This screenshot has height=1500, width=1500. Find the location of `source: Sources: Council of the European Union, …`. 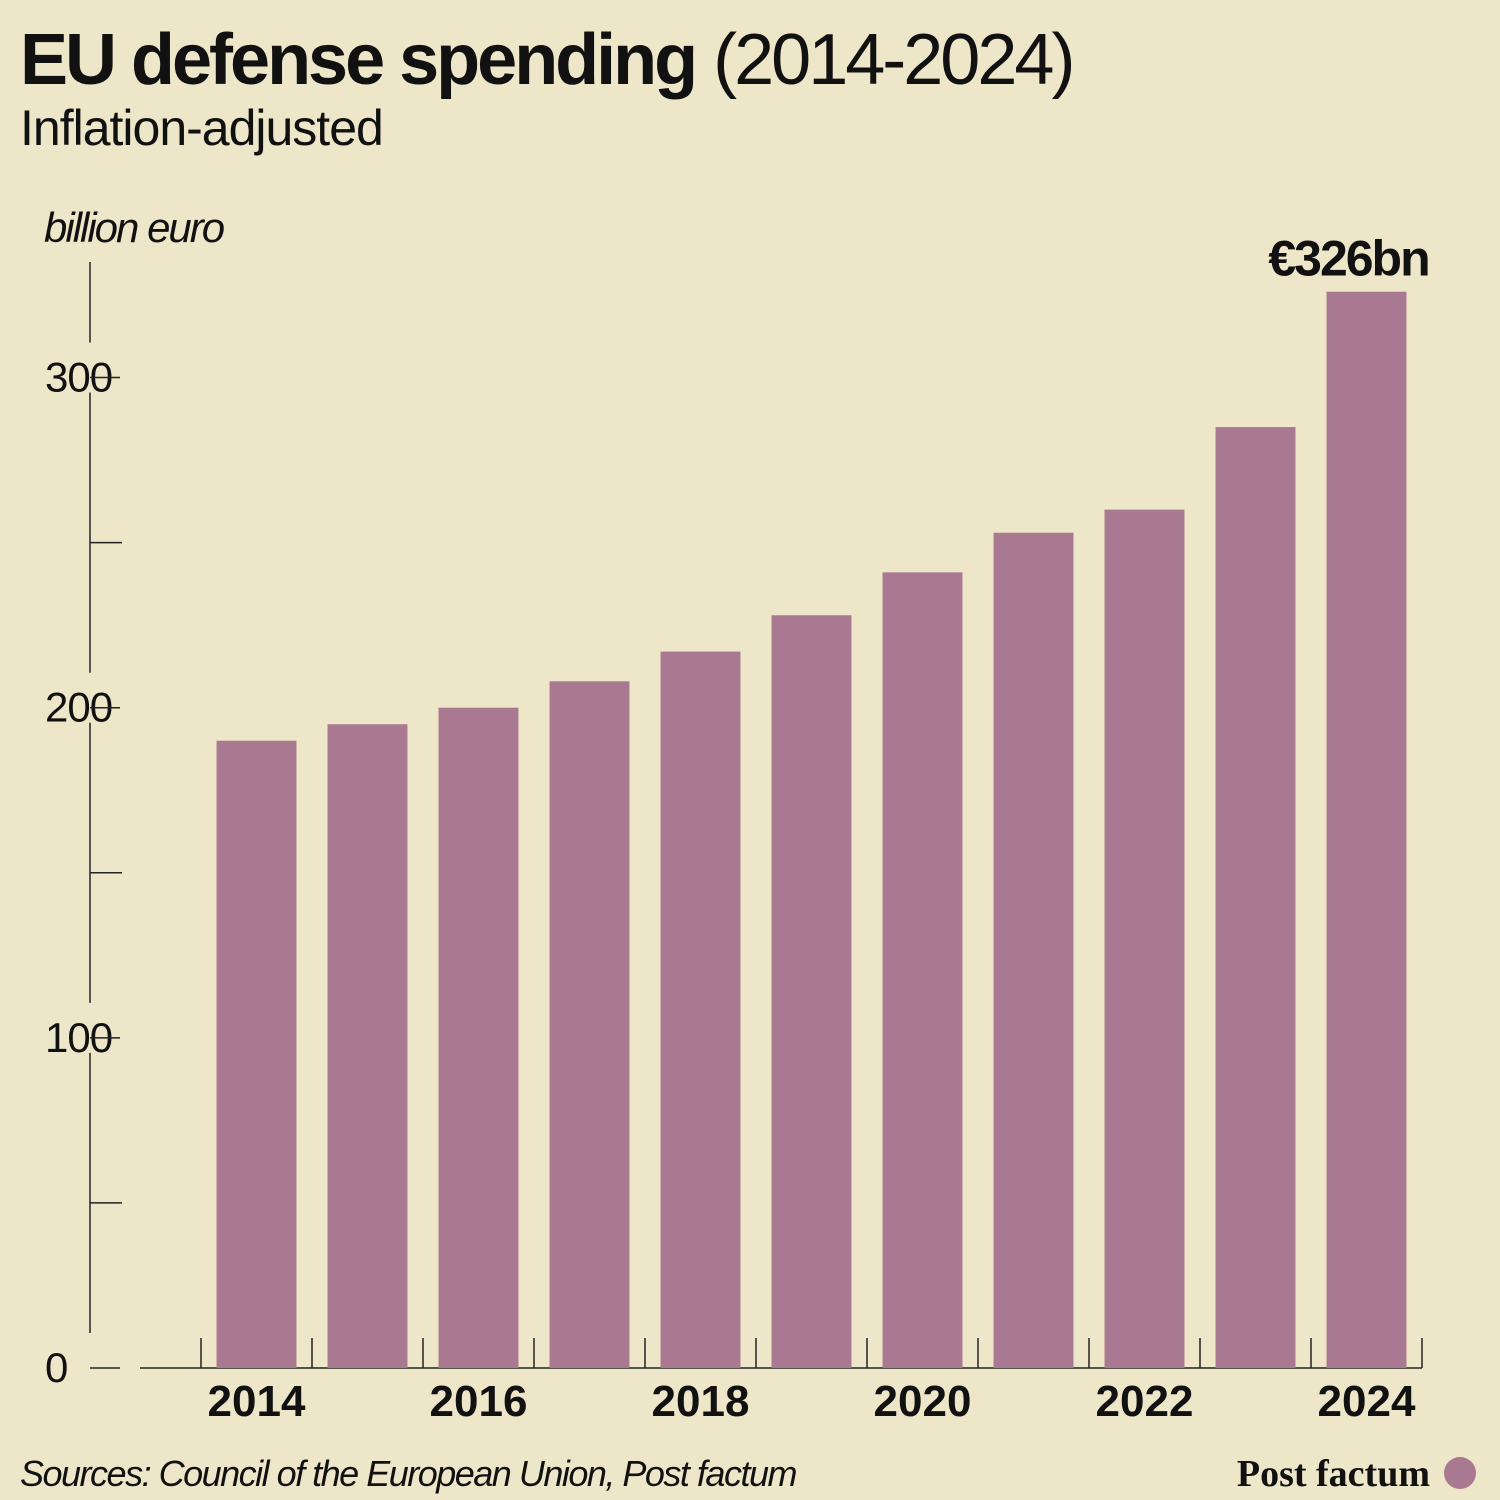

source: Sources: Council of the European Union, … is located at coordinates (408, 1473).